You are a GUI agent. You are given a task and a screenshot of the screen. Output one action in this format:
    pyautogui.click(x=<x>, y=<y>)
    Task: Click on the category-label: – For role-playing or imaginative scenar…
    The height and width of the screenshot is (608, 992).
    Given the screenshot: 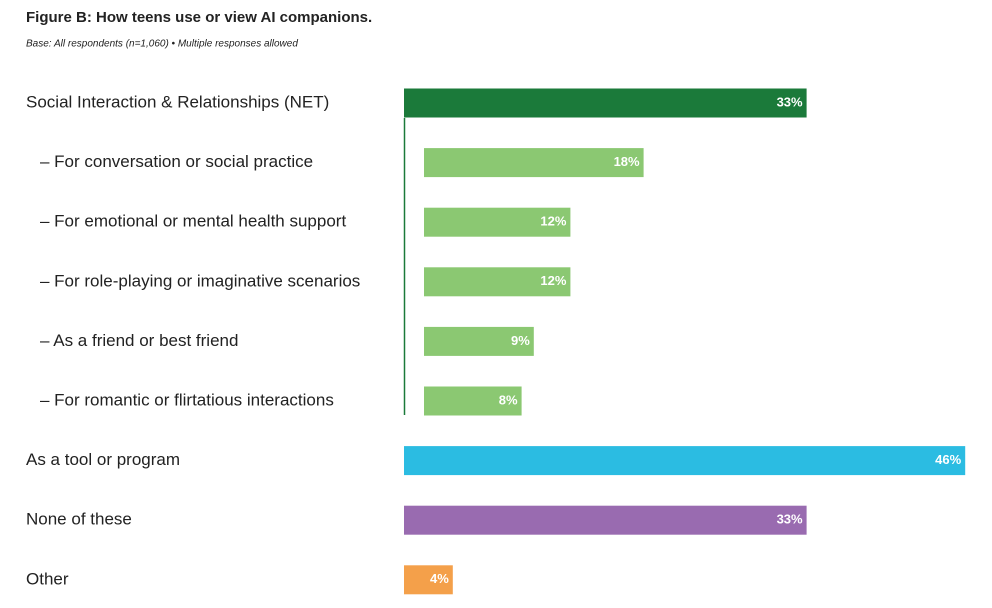 What is the action you would take?
    pyautogui.click(x=200, y=280)
    